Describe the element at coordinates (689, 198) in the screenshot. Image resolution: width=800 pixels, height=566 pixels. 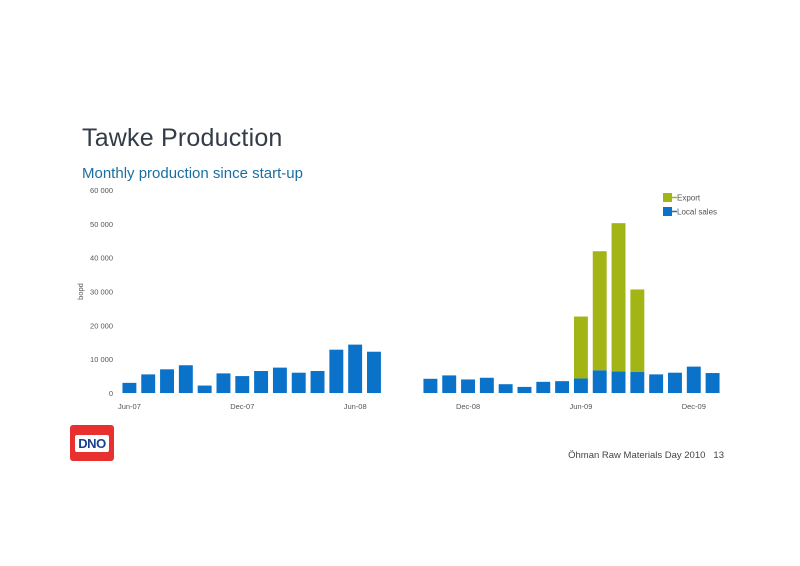
I see `legend-label: Export` at that location.